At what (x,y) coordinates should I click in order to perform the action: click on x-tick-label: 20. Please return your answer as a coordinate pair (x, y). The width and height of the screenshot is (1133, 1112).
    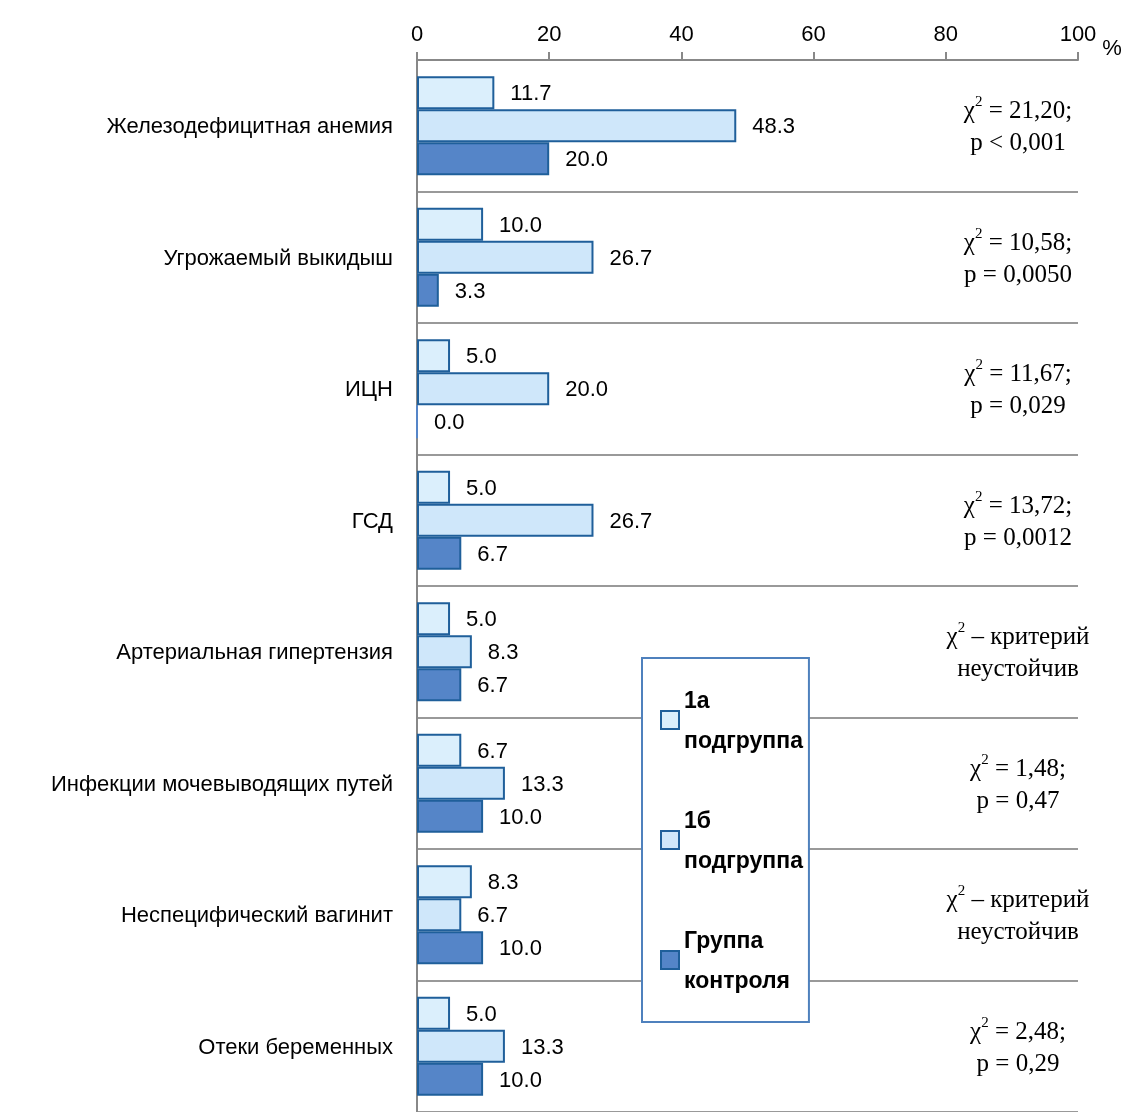
    Looking at the image, I should click on (549, 33).